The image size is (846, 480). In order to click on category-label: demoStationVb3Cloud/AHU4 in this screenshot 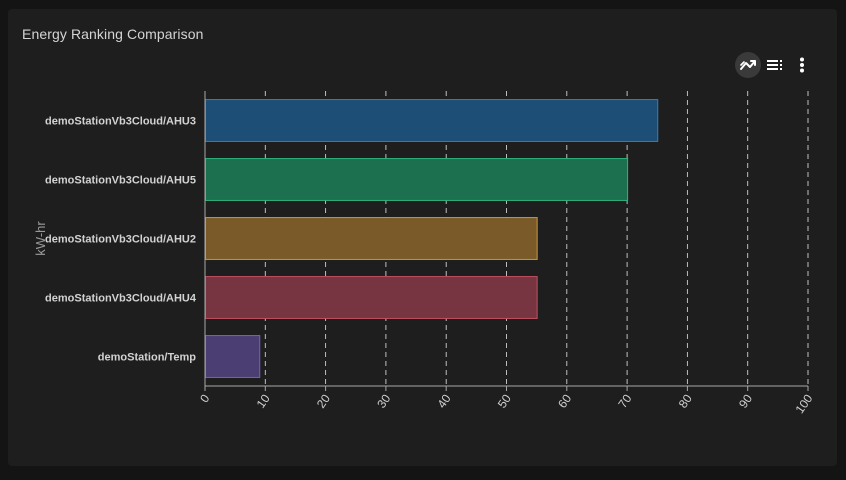, I will do `click(121, 299)`.